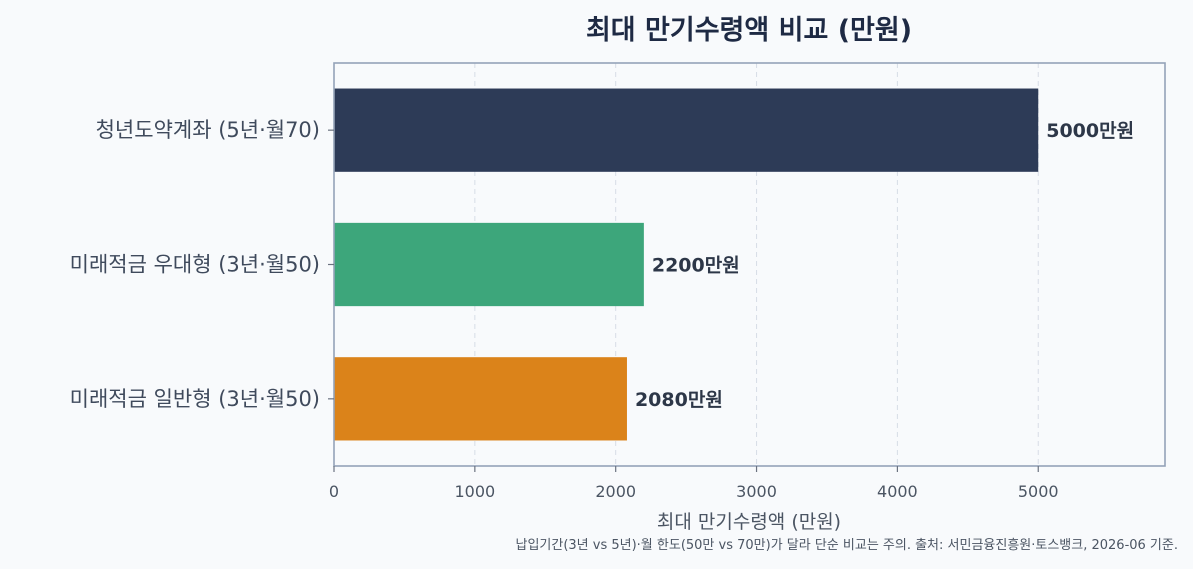 The image size is (1193, 569). I want to click on x-axis-label: 최대 만기수령액 (만원), so click(749, 522).